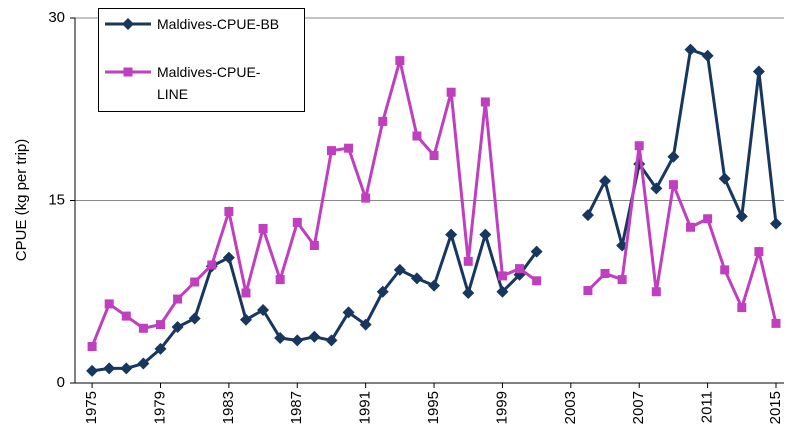  Describe the element at coordinates (433, 407) in the screenshot. I see `x-tick-label: 1995` at that location.